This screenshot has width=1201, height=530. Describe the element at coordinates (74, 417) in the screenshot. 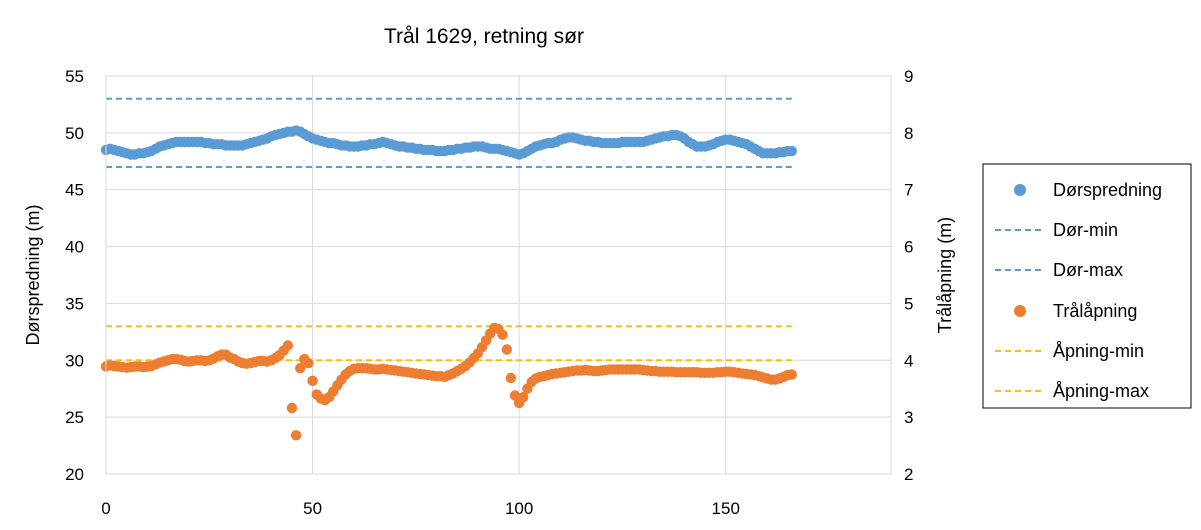

I see `y-tick-label: 25` at that location.